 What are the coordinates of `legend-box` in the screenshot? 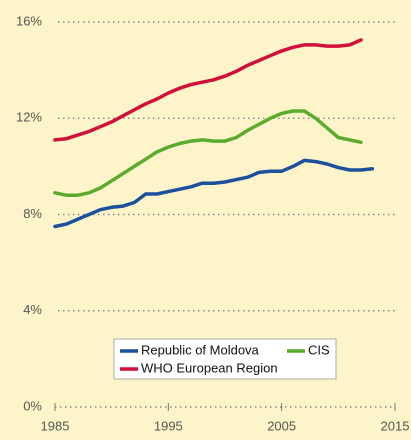 It's located at (225, 359).